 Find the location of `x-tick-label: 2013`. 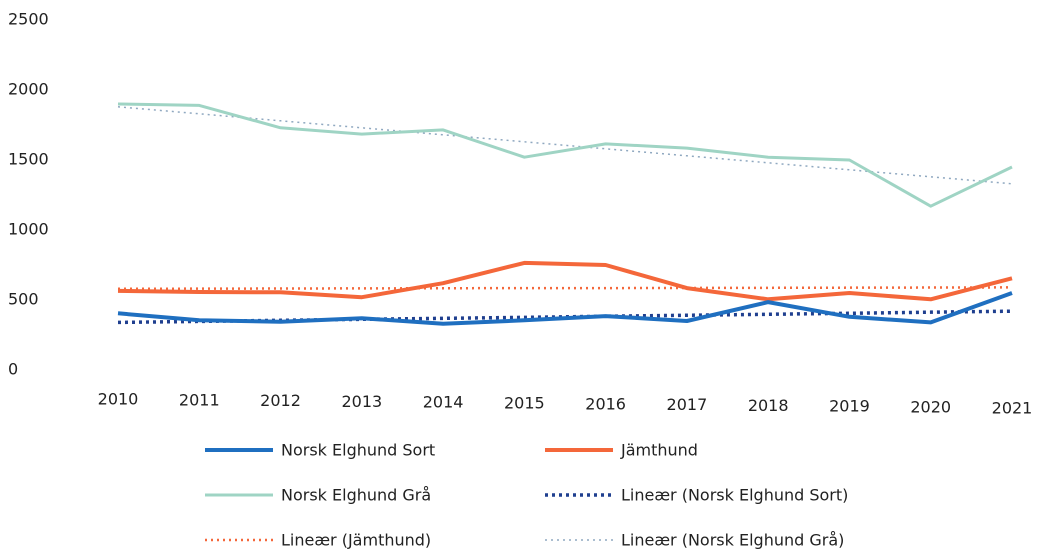

x-tick-label: 2013 is located at coordinates (361, 401).